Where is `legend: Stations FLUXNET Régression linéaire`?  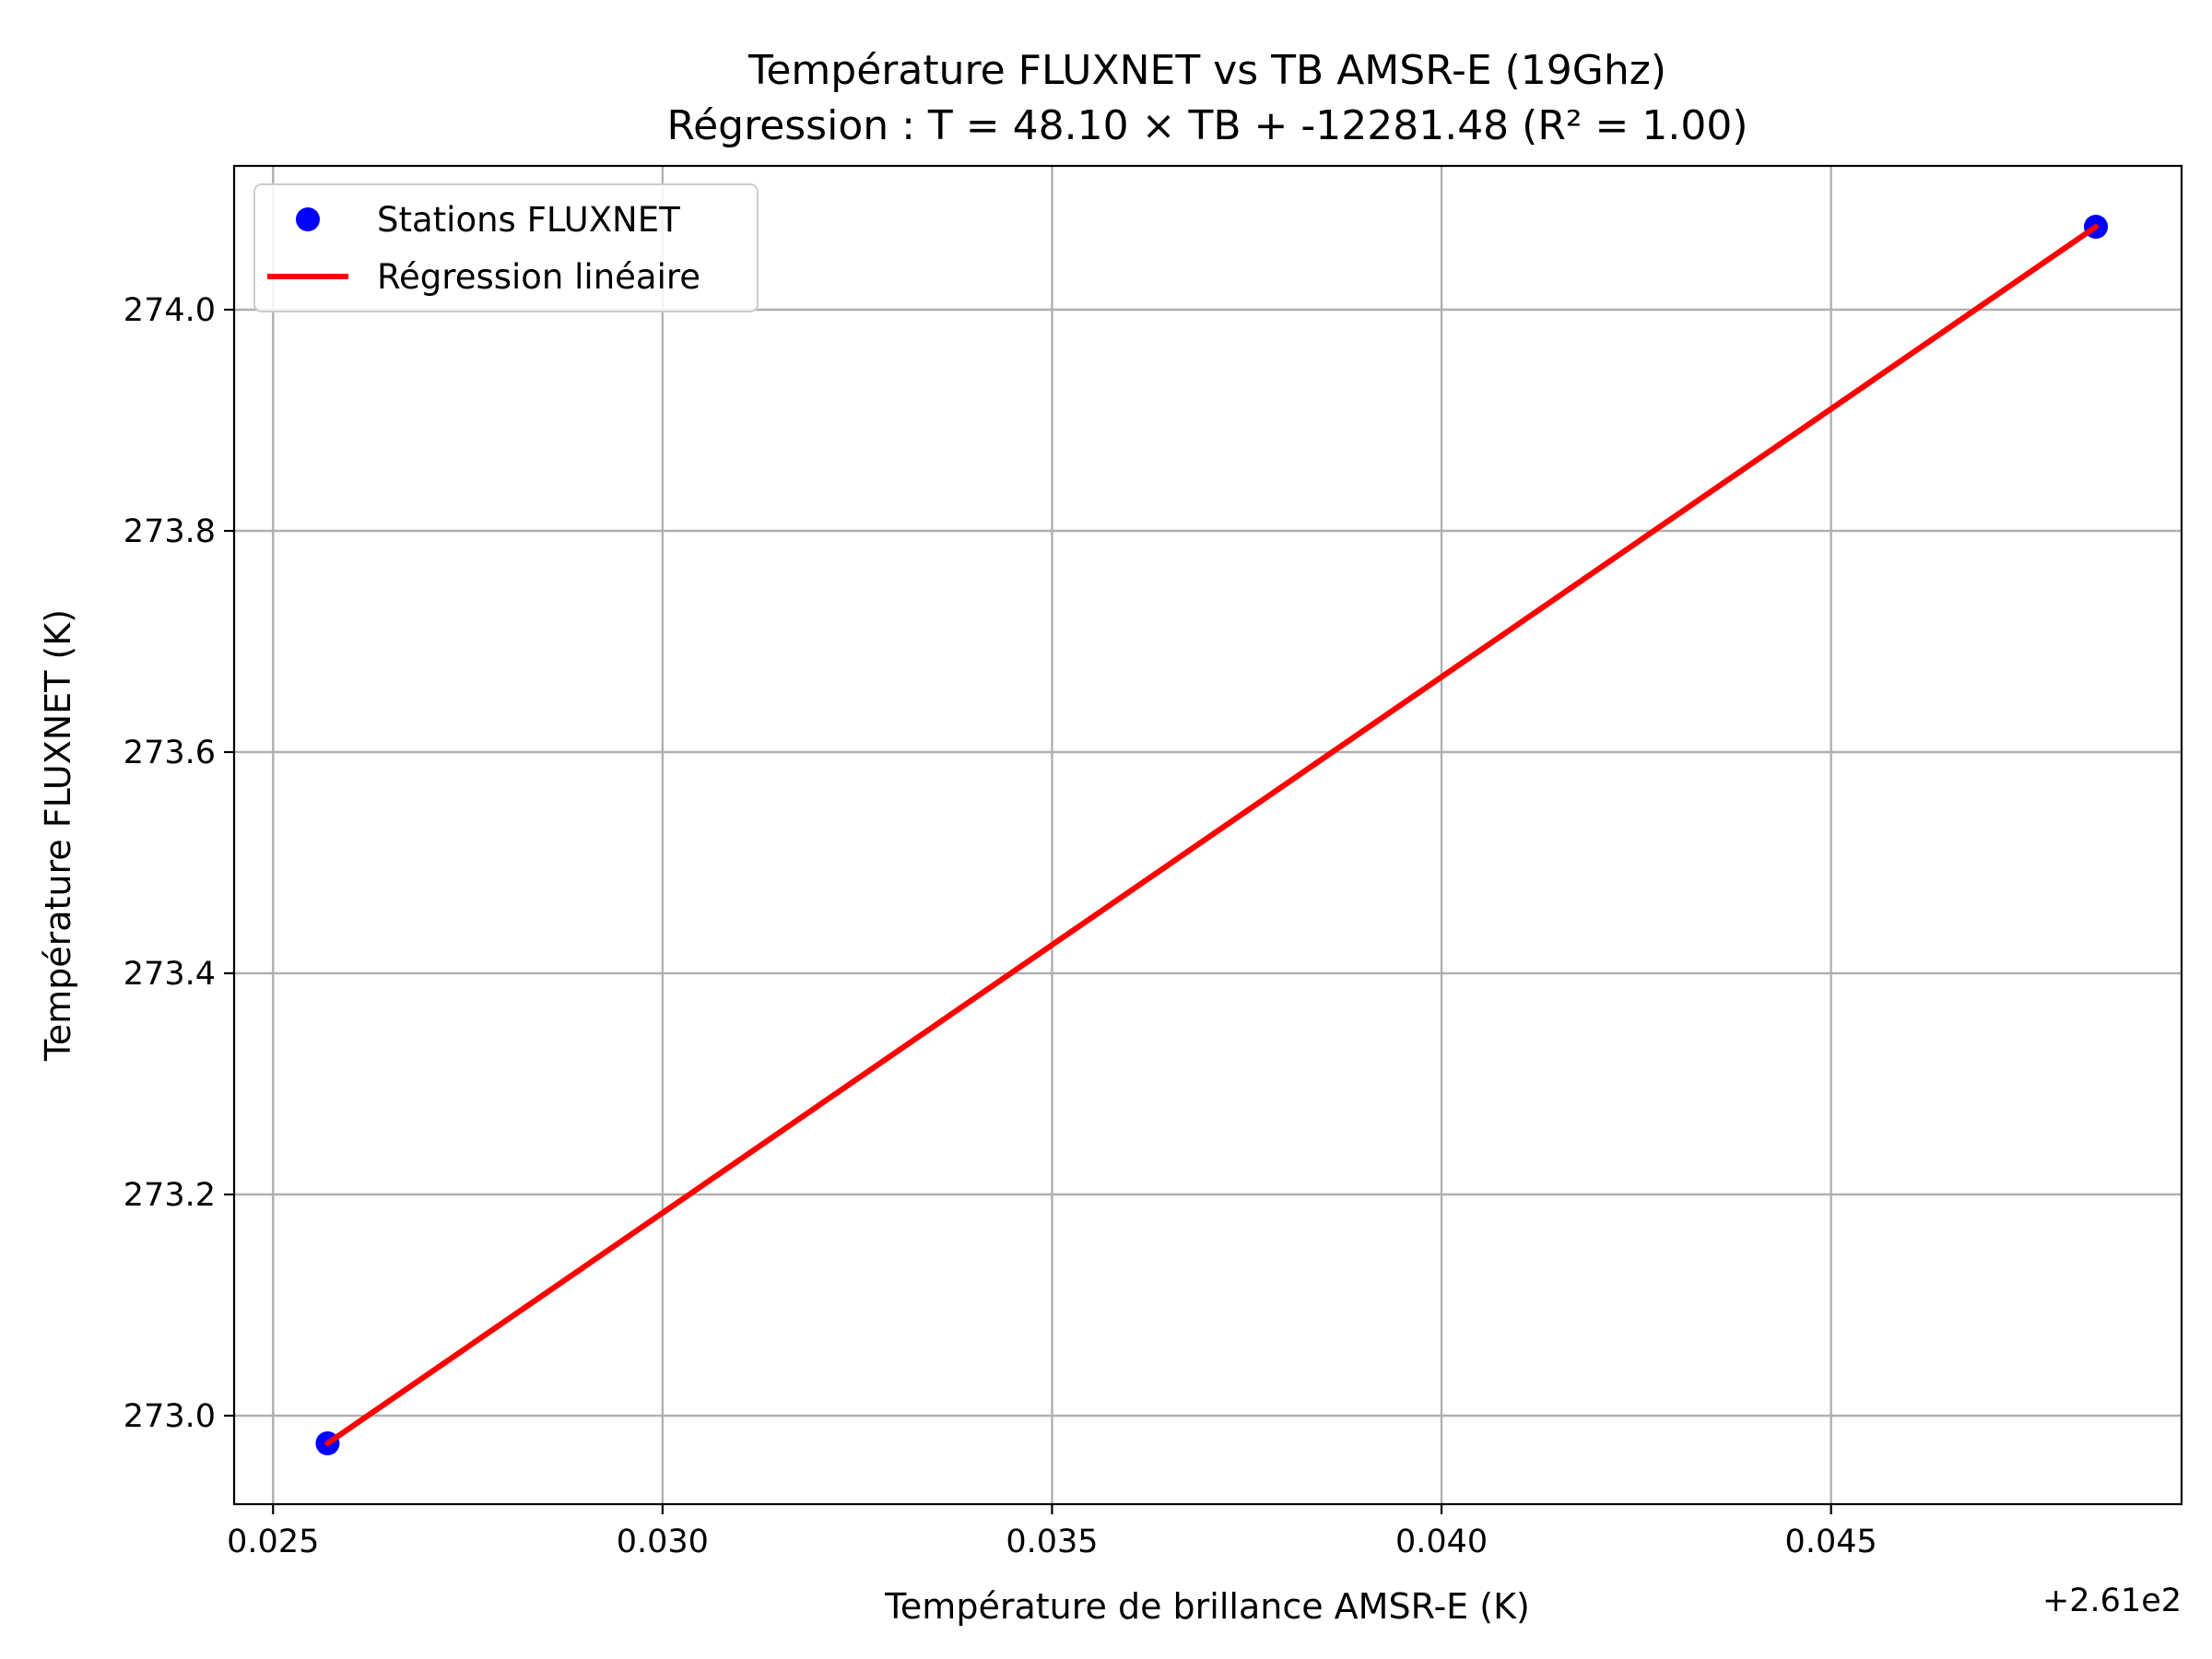
legend: Stations FLUXNET Régression linéaire is located at coordinates (506, 247).